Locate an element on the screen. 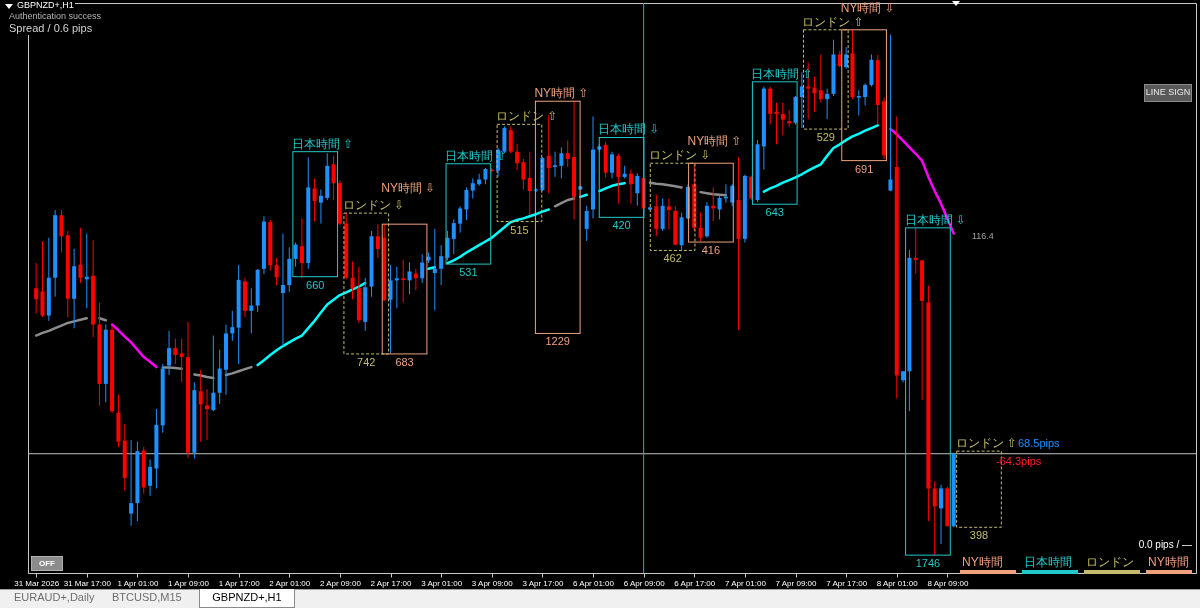 The height and width of the screenshot is (608, 1200). chart-title: GBPNZD+,H1 is located at coordinates (45, 5).